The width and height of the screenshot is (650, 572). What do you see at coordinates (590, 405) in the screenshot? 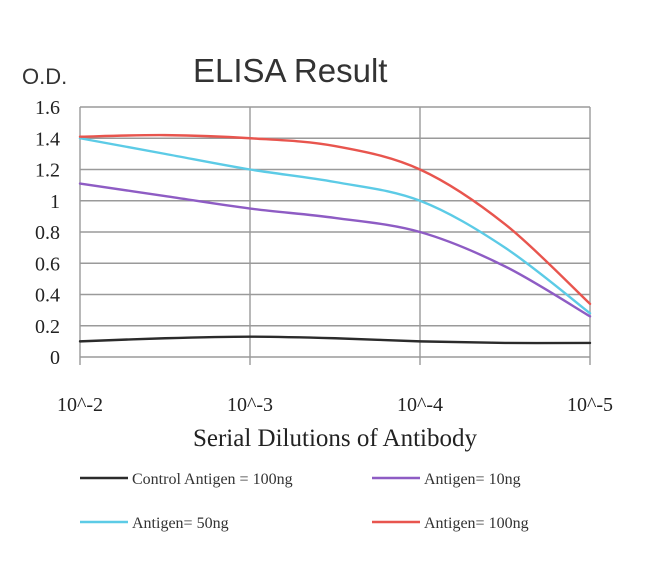
I see `x-tick-label: 10^-5` at bounding box center [590, 405].